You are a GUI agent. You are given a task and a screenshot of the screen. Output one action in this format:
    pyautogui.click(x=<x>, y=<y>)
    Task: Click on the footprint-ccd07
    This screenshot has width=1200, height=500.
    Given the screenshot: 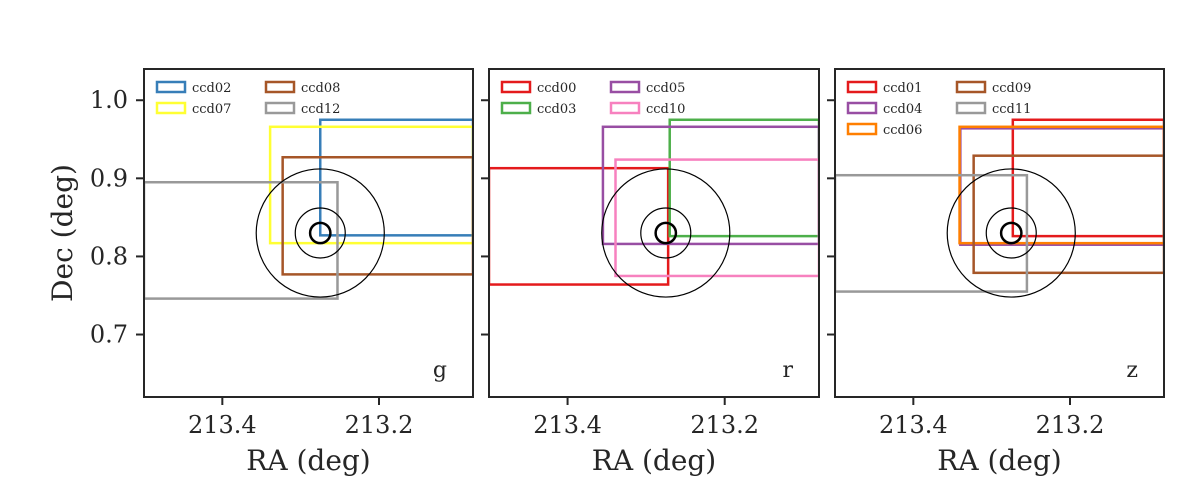 What is the action you would take?
    pyautogui.click(x=370, y=185)
    